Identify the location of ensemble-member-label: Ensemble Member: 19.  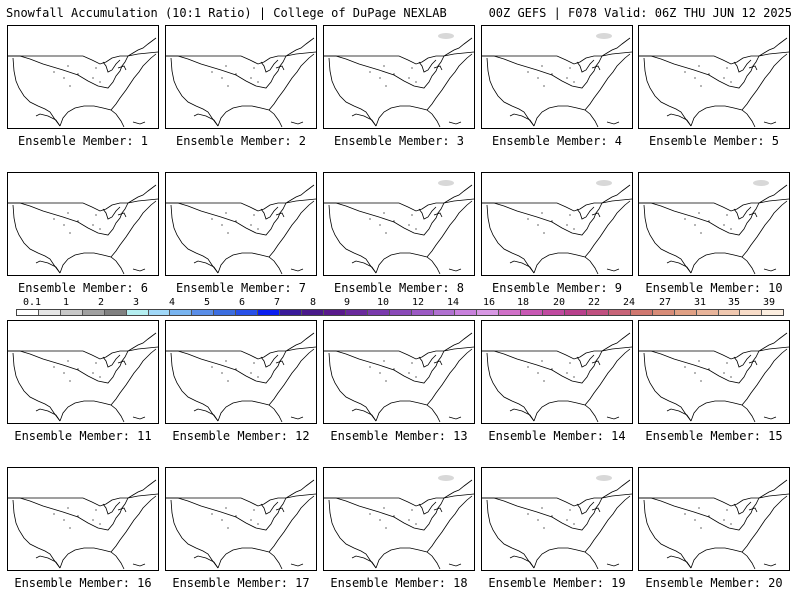
(557, 583).